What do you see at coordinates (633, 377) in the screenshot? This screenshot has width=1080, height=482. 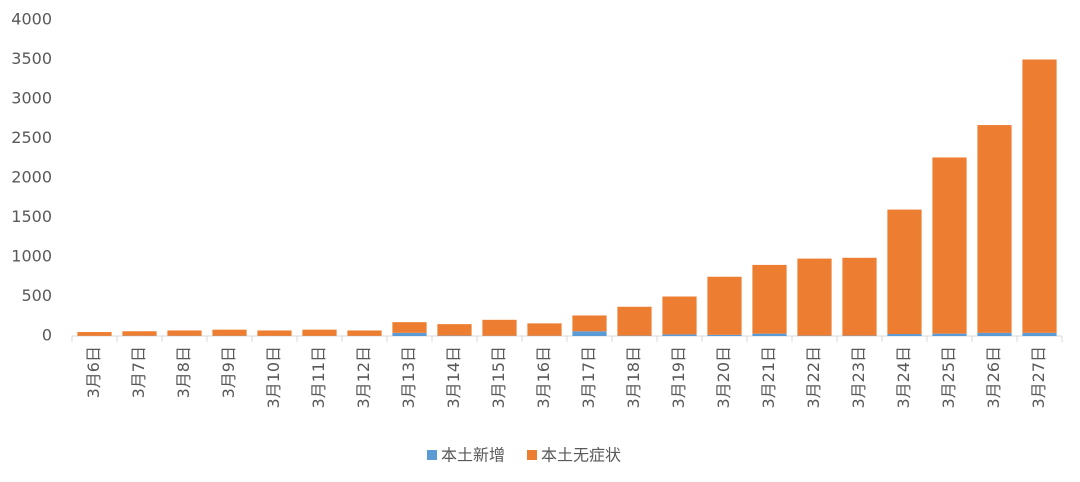 I see `x-tick-label: 3月18日` at bounding box center [633, 377].